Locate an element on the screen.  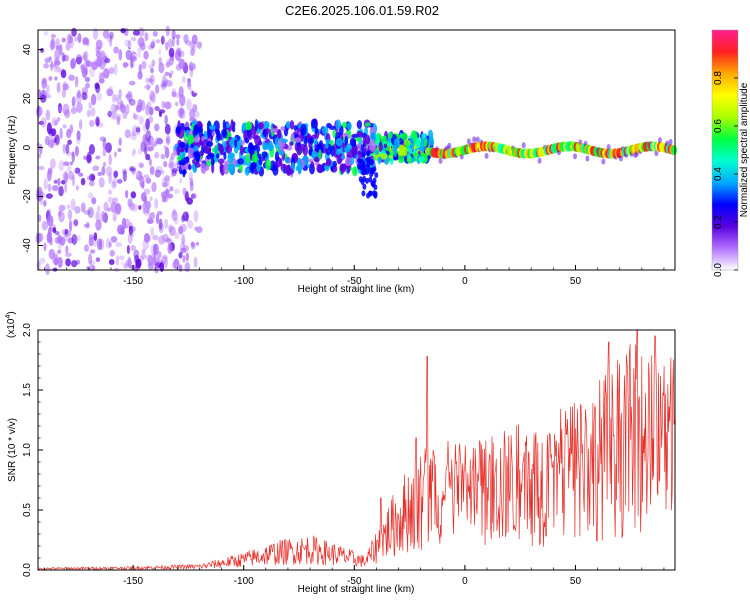
colorbar-ticks: 0.0 0.2 0.4 0.6 0.8 is located at coordinates (725, 174).